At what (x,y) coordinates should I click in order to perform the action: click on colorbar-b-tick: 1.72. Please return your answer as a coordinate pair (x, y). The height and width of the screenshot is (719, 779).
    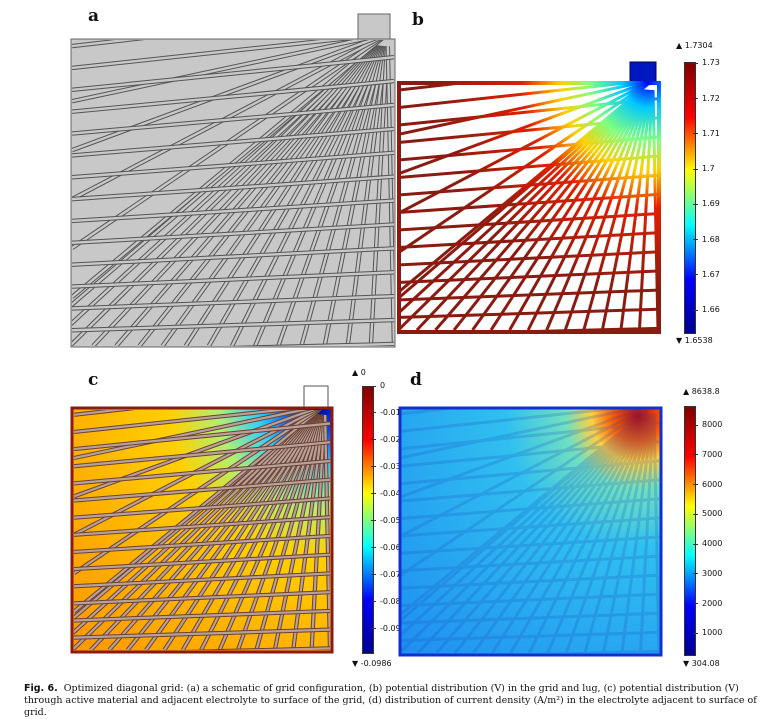
    Looking at the image, I should click on (706, 98).